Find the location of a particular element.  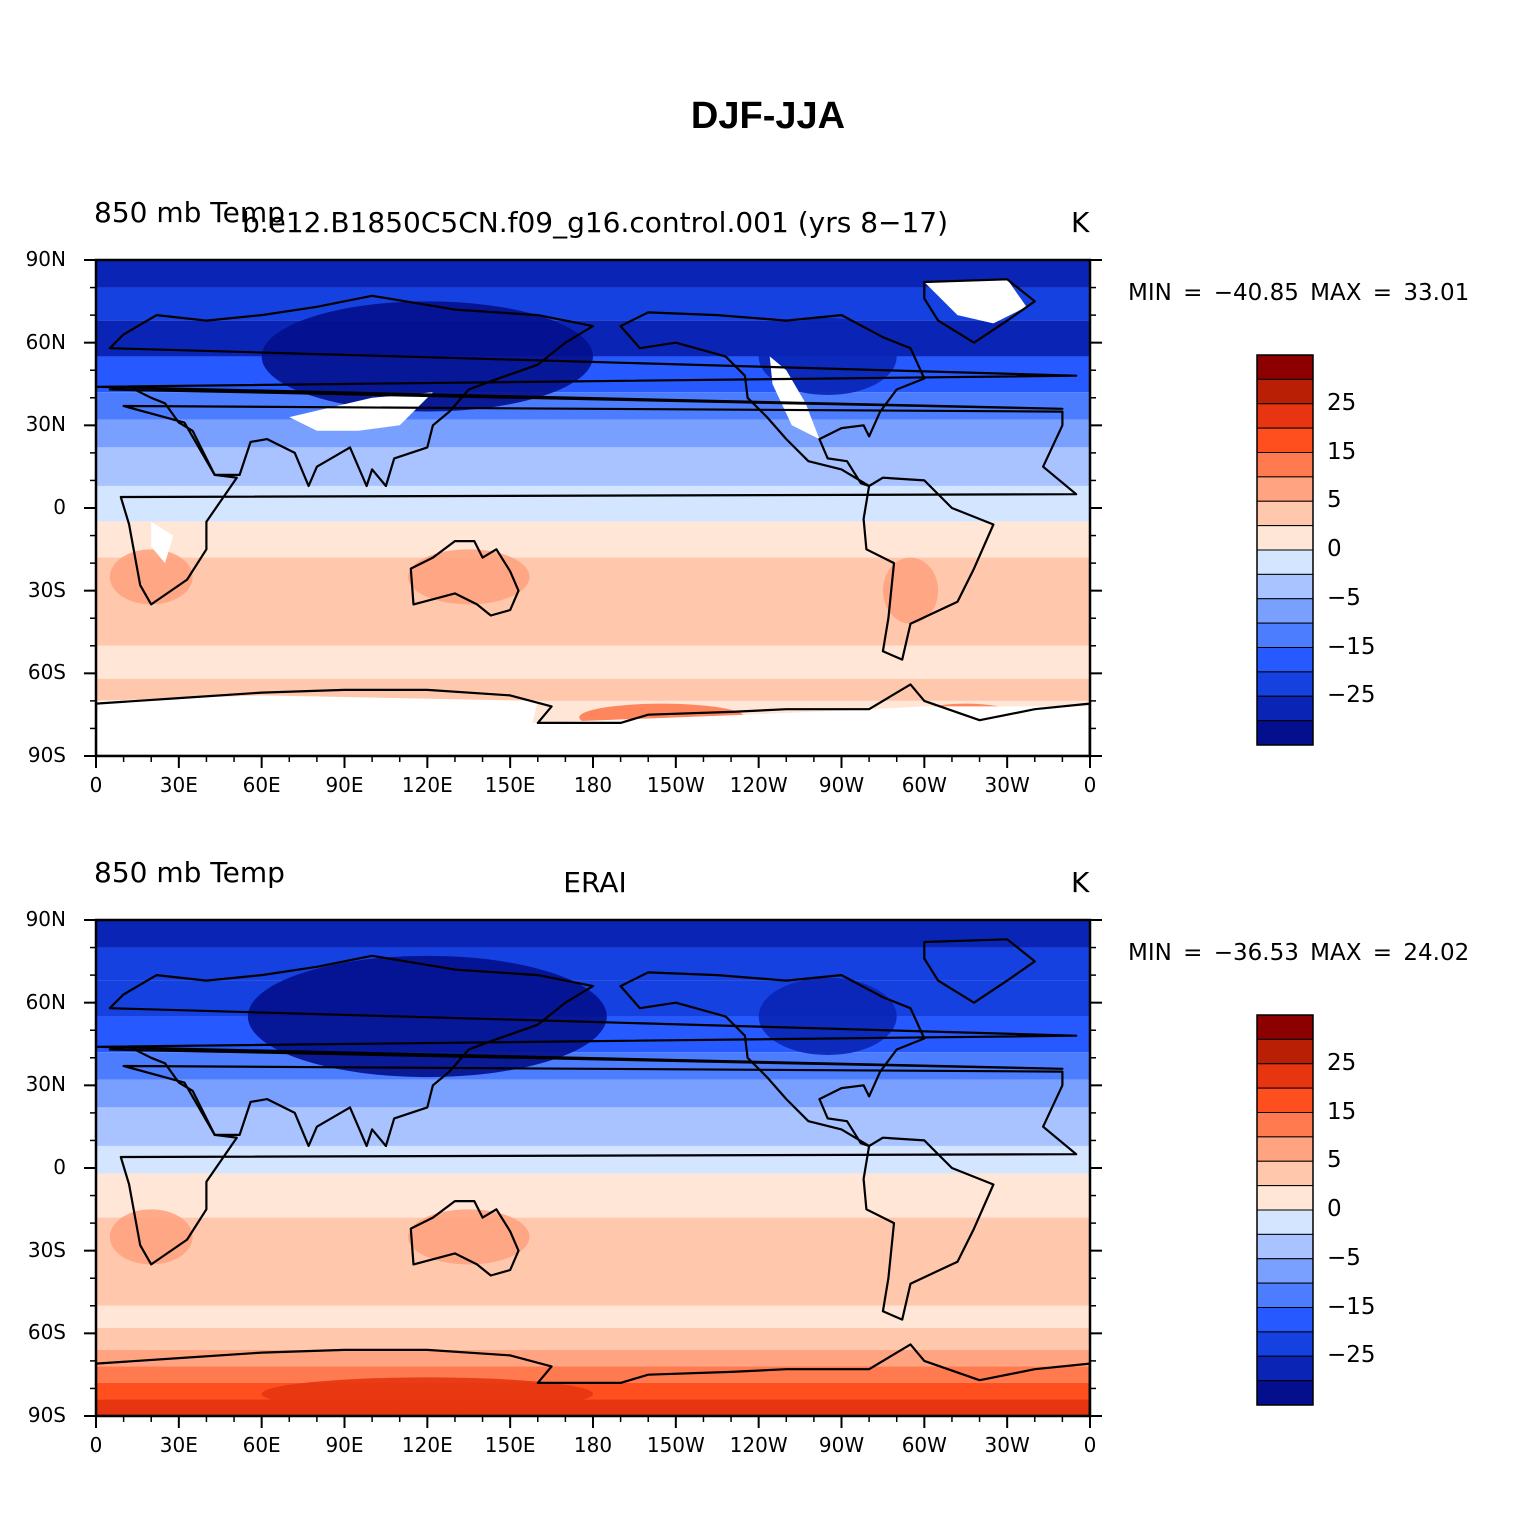

colorbar-tick-label: −5 is located at coordinates (1344, 1257).